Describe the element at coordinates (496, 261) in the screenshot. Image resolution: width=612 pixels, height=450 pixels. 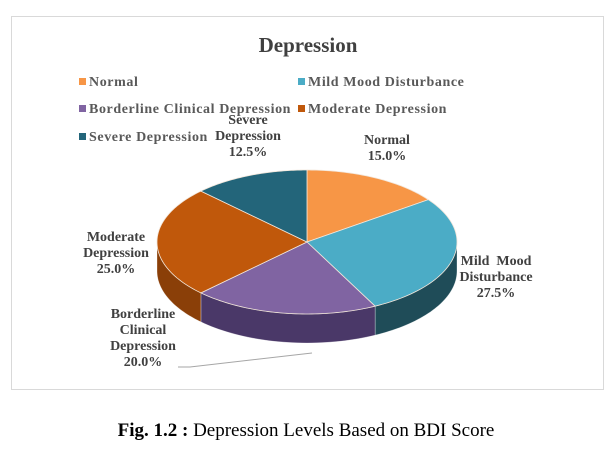
I see `data-label-line: Mild Mood` at that location.